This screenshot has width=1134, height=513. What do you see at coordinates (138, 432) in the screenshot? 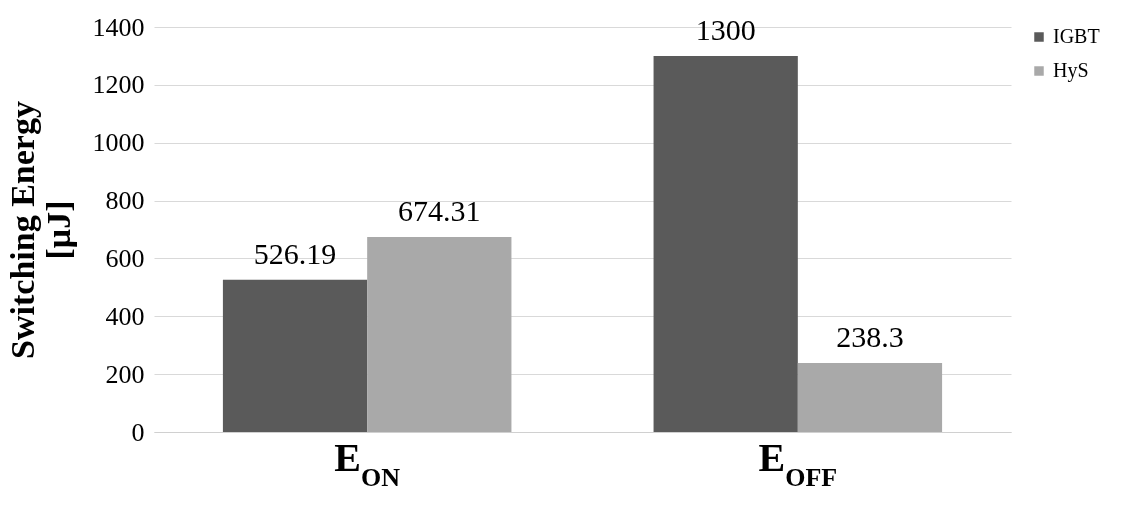
I see `y-tick-label: 0` at bounding box center [138, 432].